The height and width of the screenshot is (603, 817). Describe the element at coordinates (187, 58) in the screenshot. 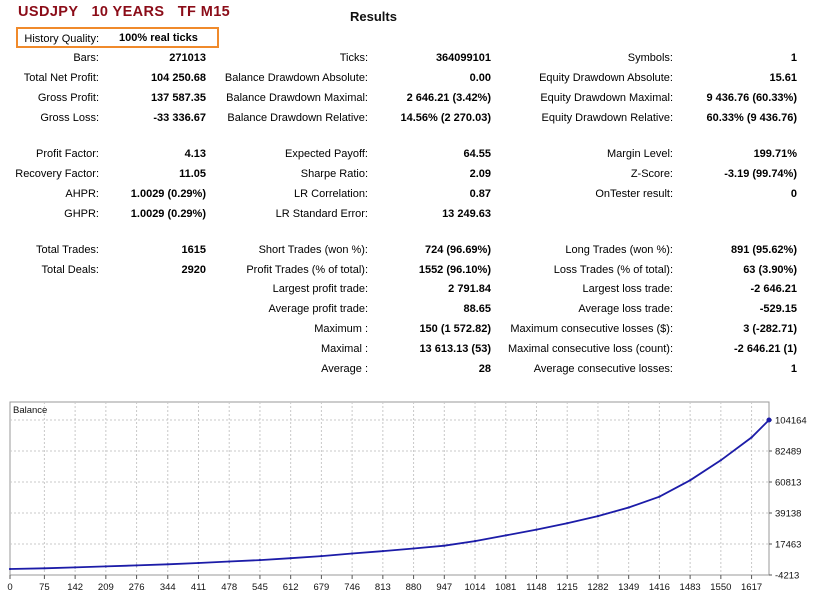

I see `stat-value: 271013` at that location.